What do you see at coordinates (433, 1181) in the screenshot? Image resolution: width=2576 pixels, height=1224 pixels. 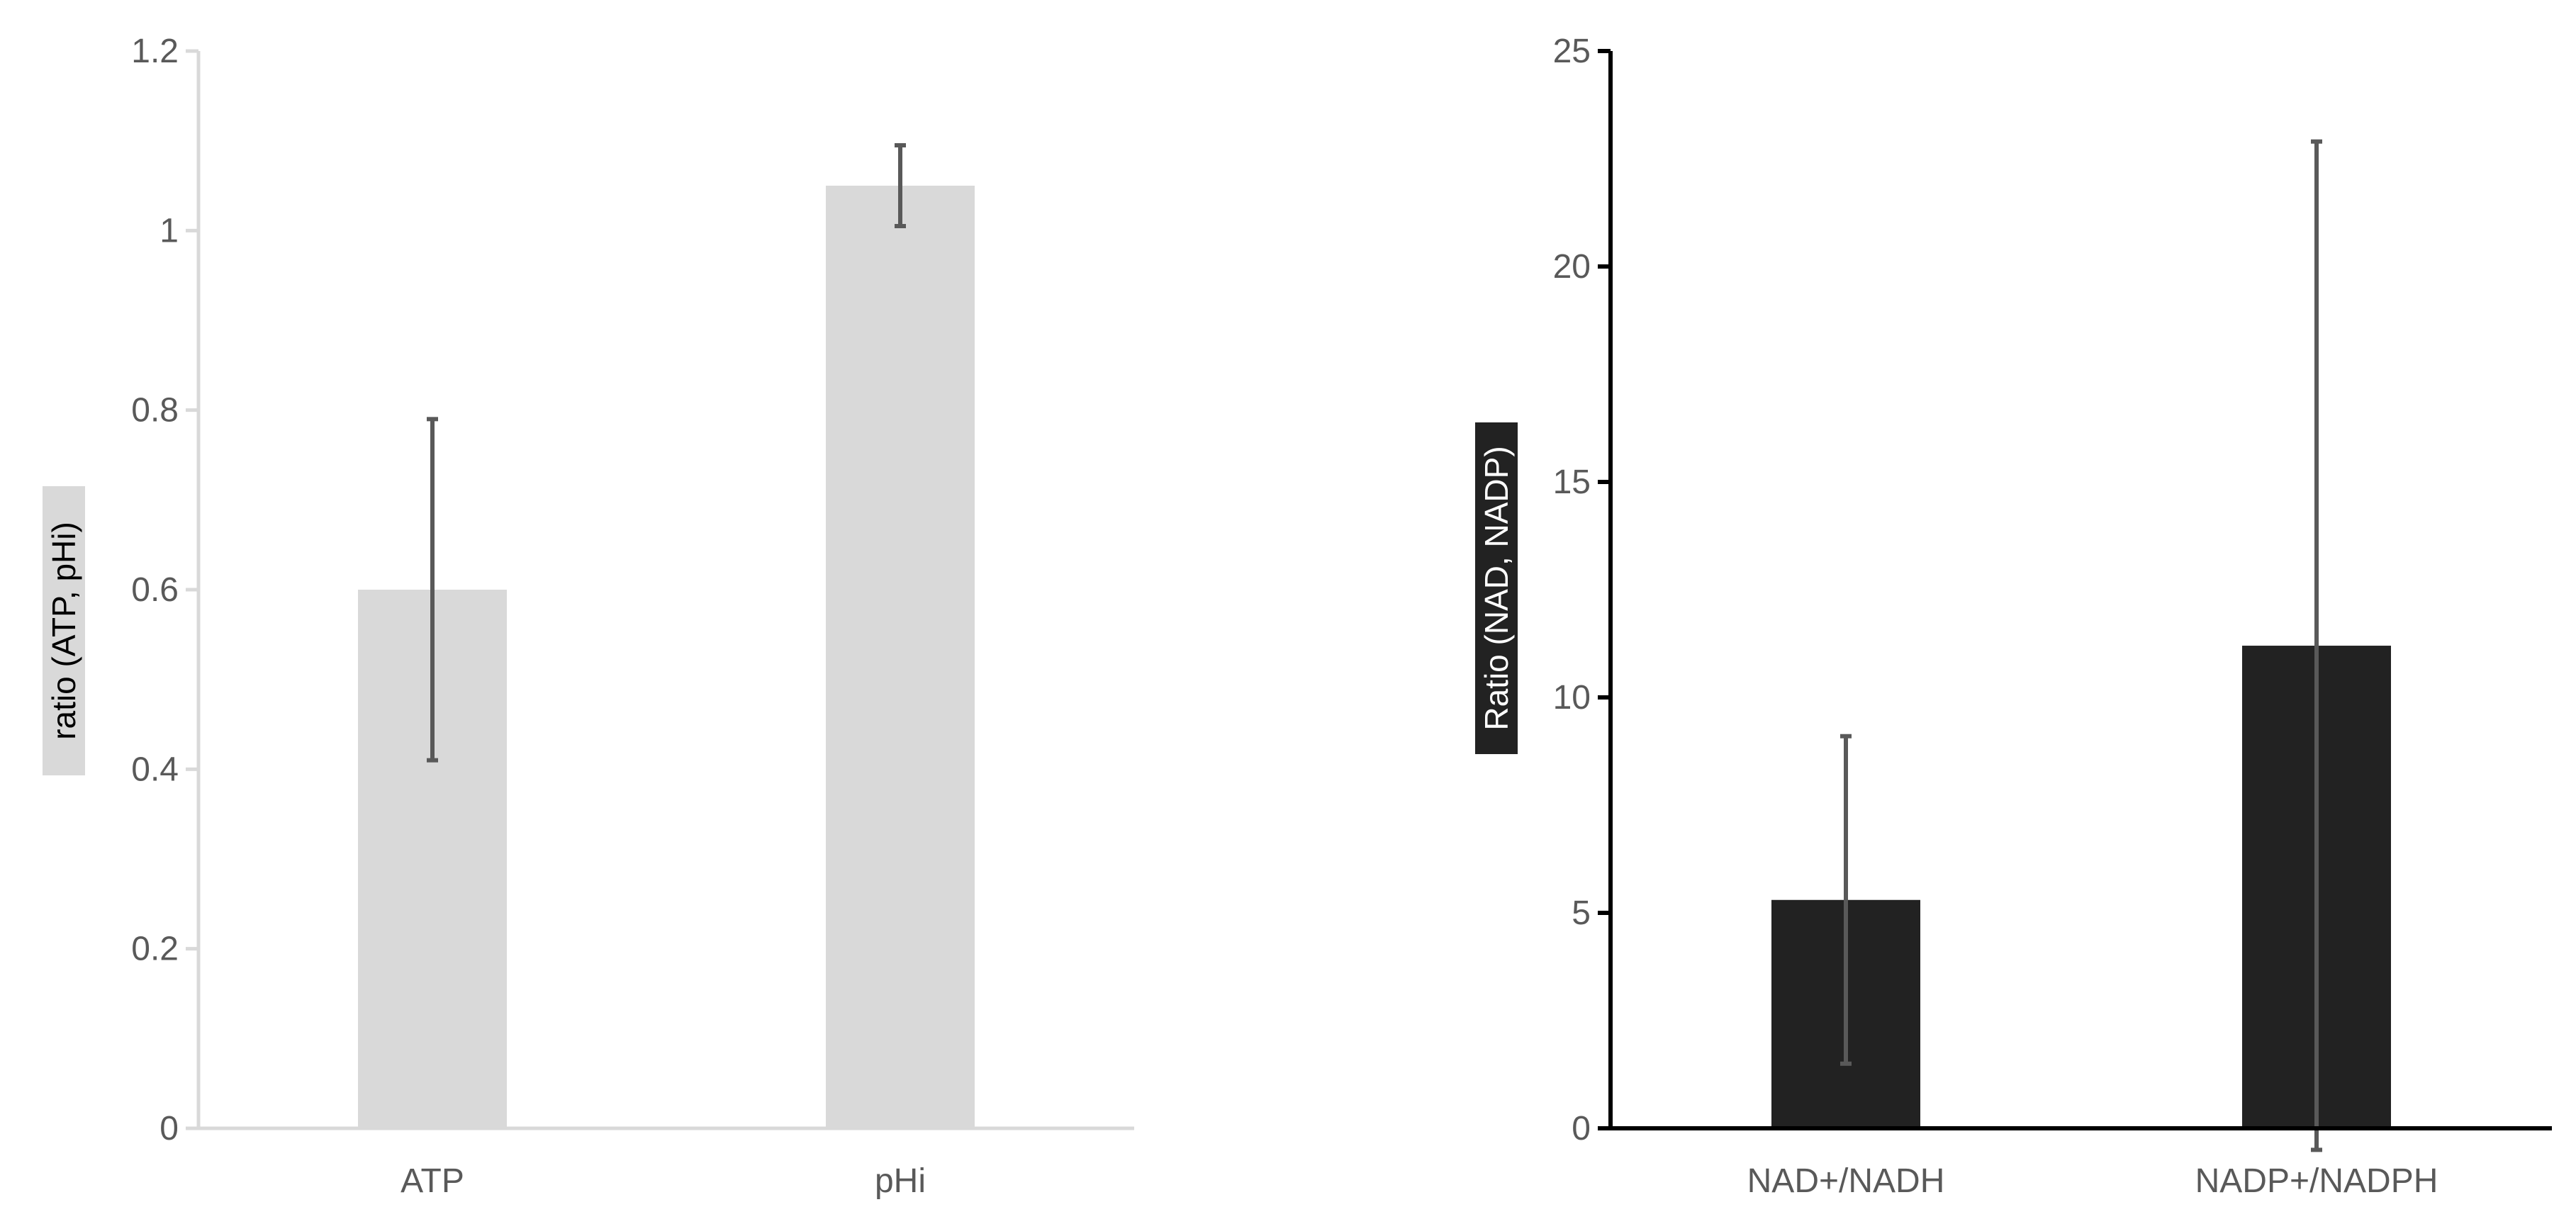 I see `x-tick-label: ATP` at bounding box center [433, 1181].